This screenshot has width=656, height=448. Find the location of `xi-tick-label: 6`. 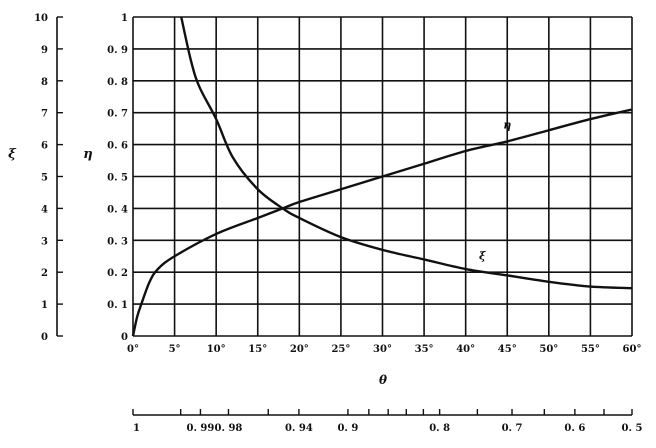

xi-tick-label: 6 is located at coordinates (44, 146).